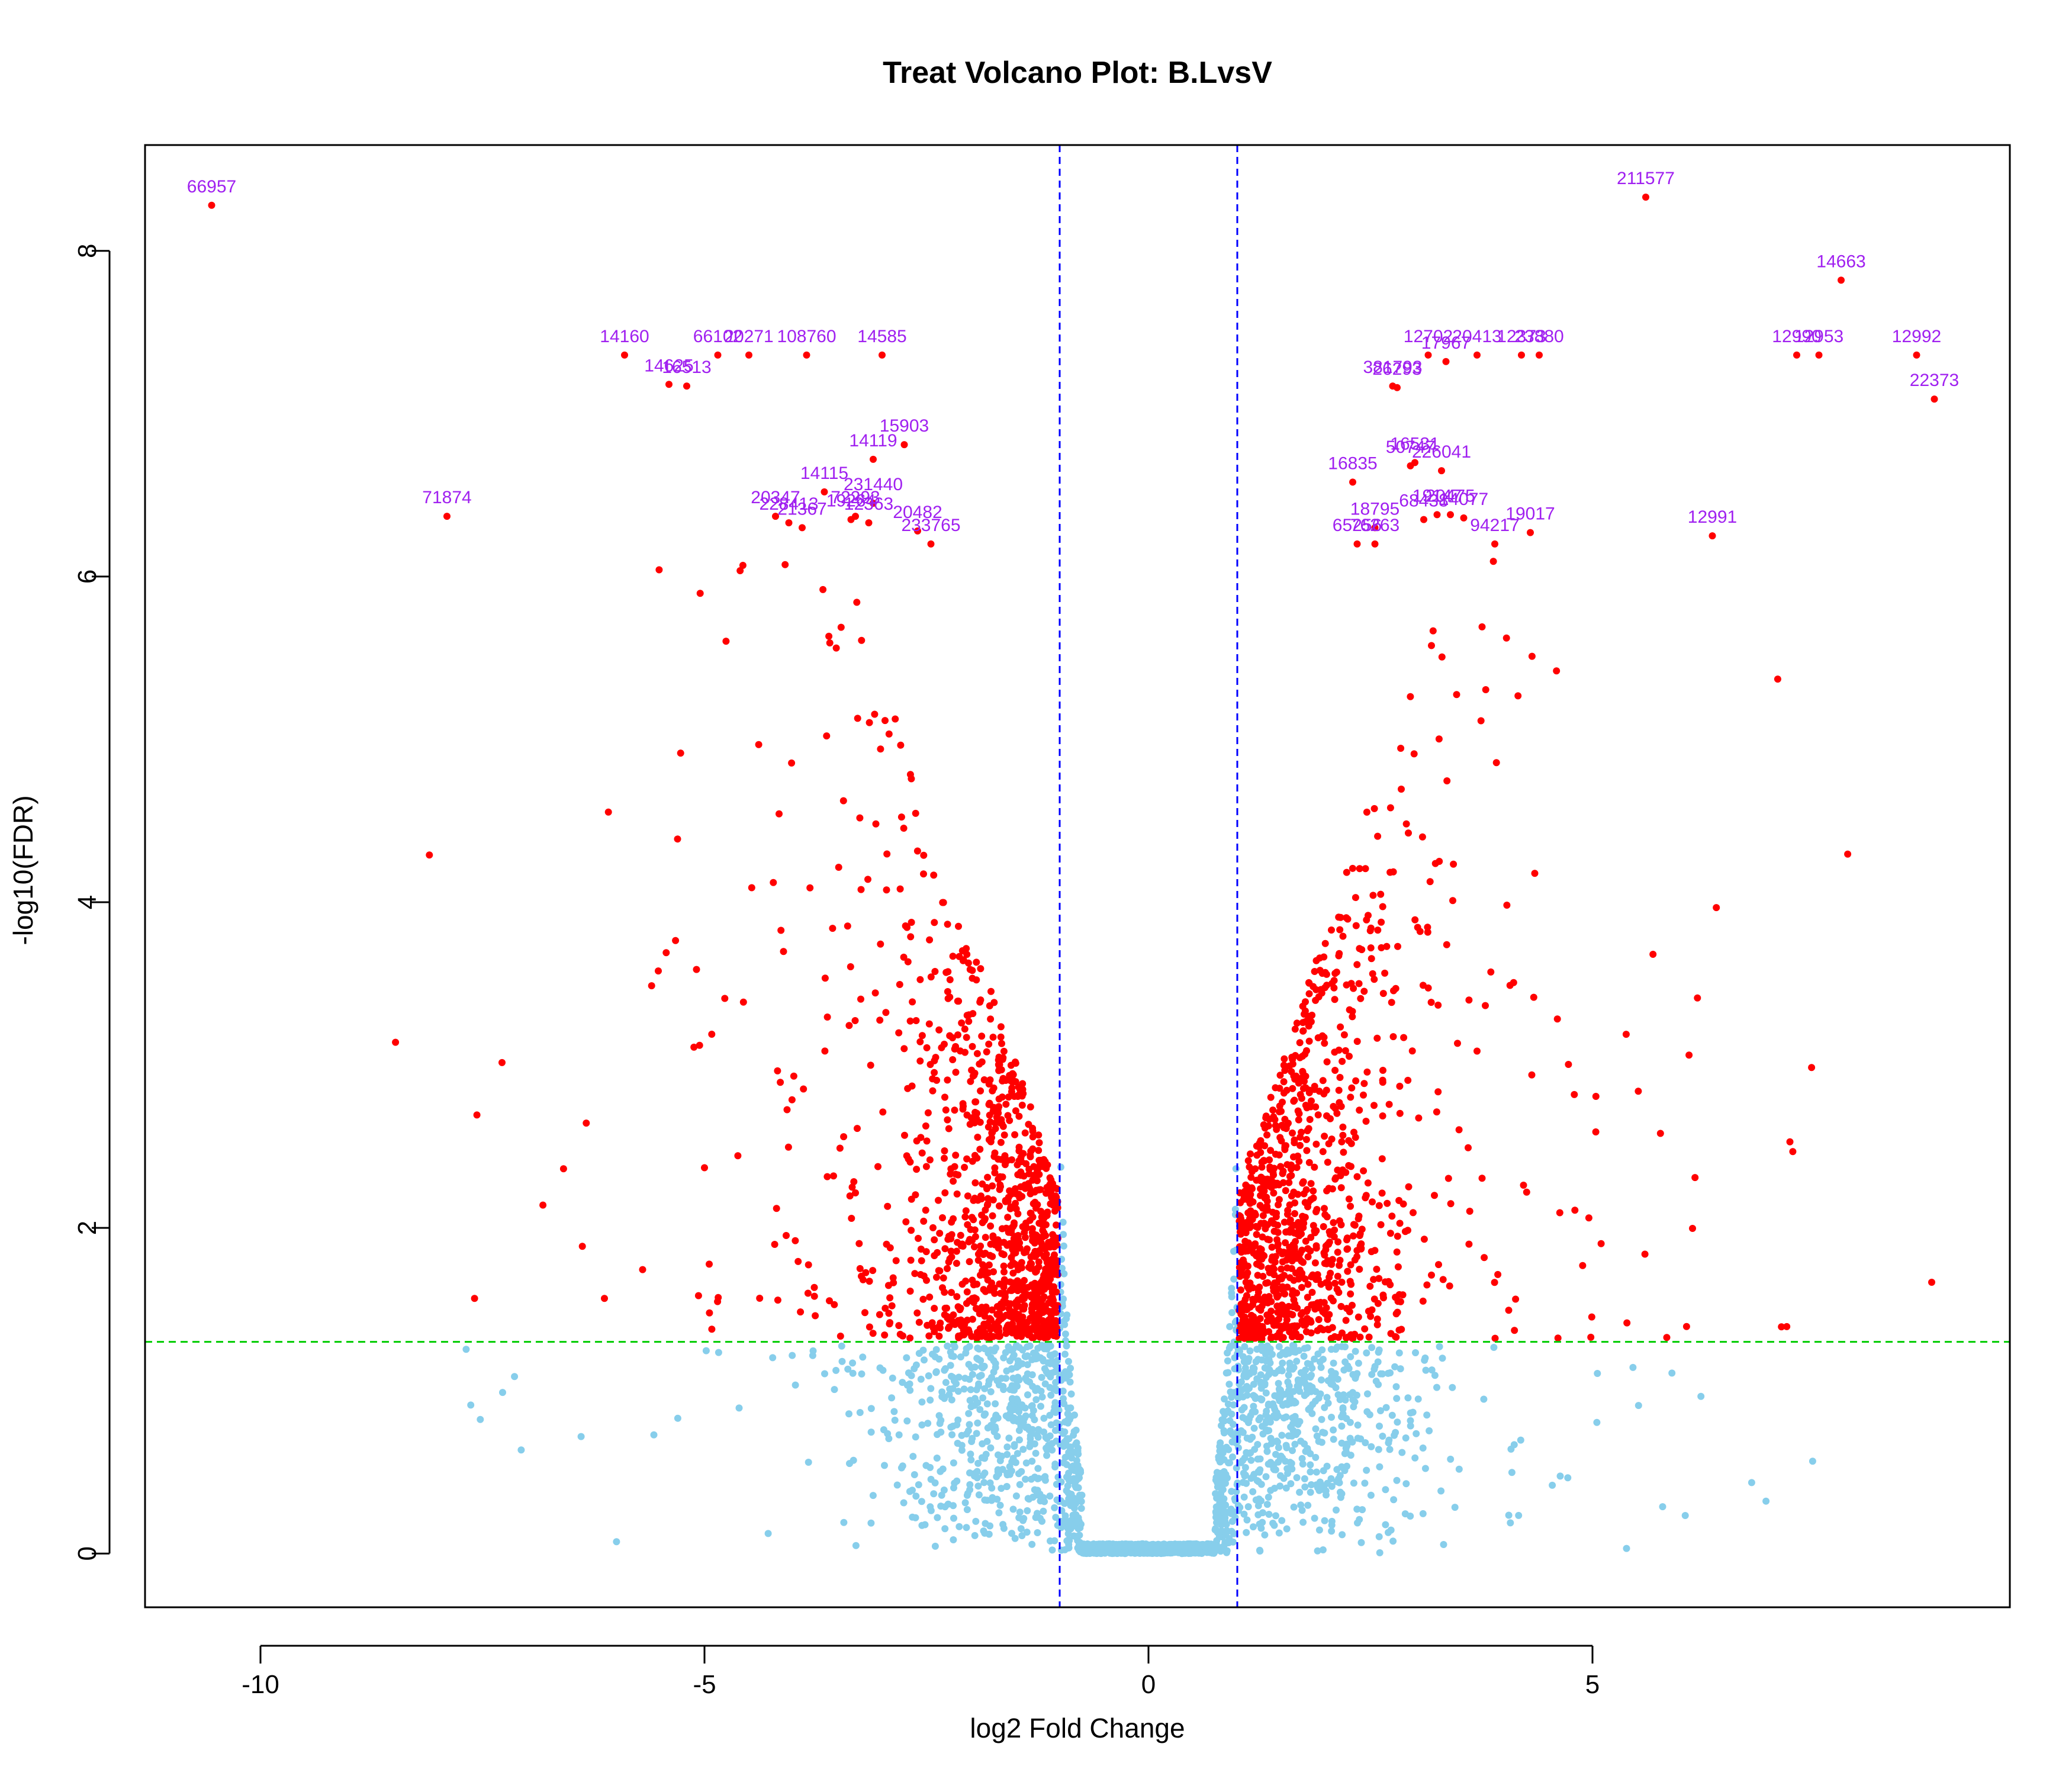 This screenshot has height=1776, width=2072. What do you see at coordinates (930, 525) in the screenshot?
I see `gene-label: 233765` at bounding box center [930, 525].